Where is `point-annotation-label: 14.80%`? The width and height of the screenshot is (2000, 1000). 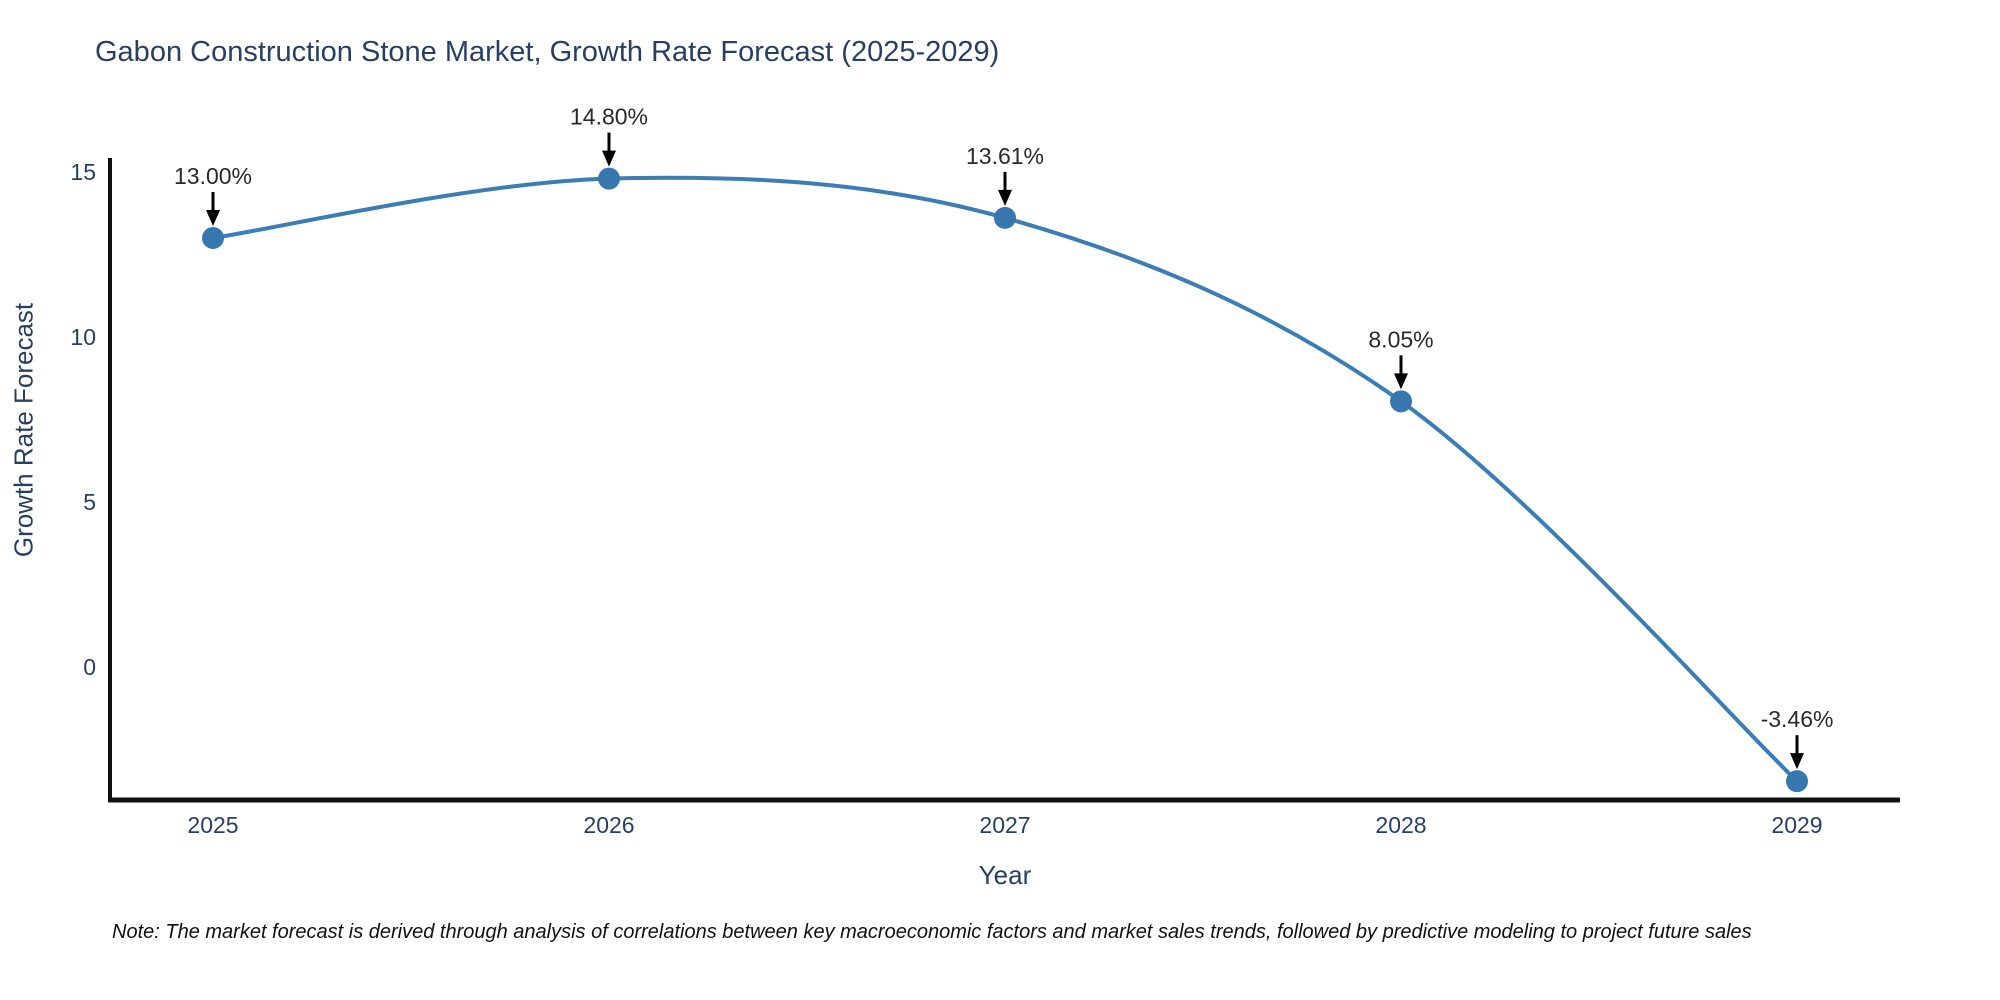
point-annotation-label: 14.80% is located at coordinates (609, 117).